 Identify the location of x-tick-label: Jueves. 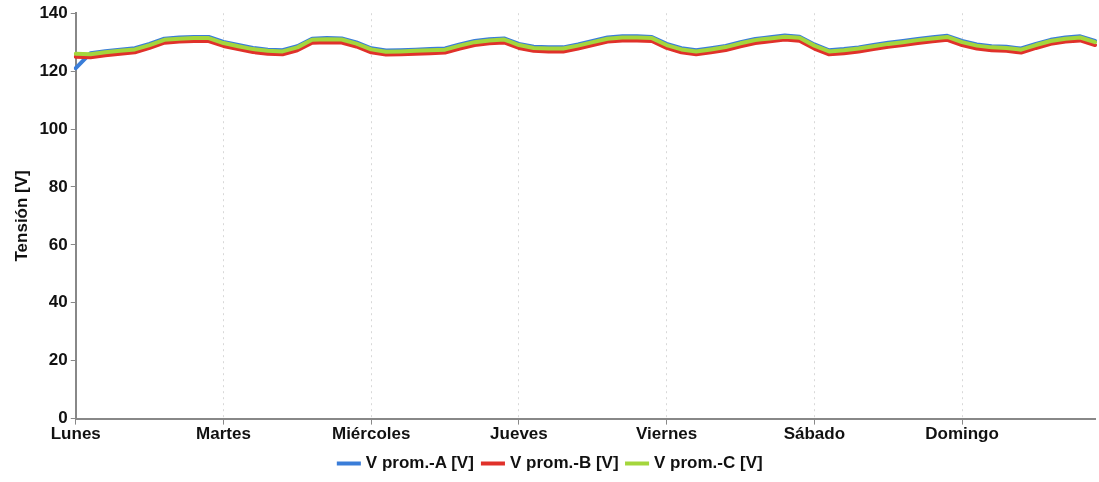
(519, 434).